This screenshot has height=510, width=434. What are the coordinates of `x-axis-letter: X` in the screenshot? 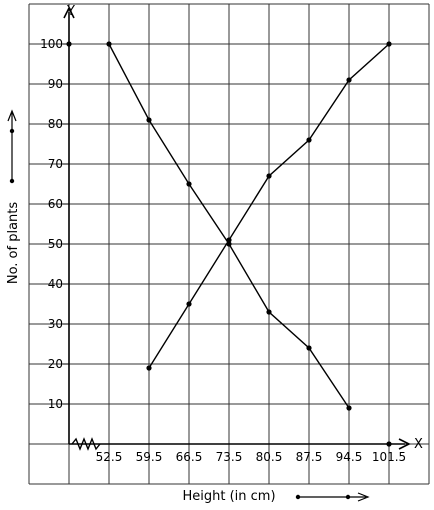 It's located at (418, 444).